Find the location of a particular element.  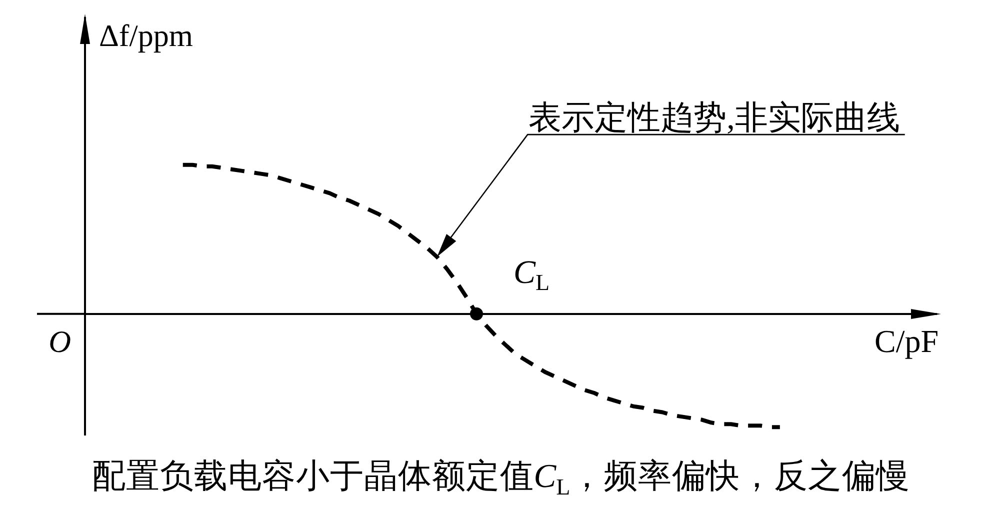

y-axis-title: Δf/ppm is located at coordinates (146, 35).